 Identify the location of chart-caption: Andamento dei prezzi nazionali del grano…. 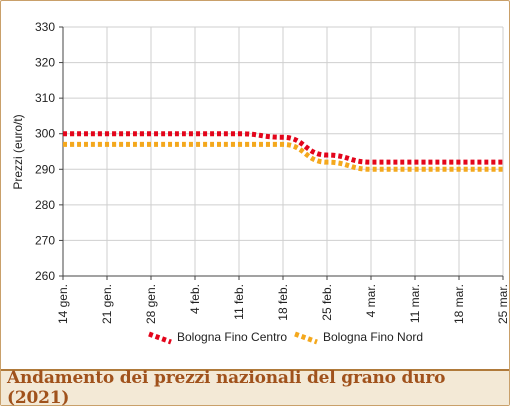
(226, 388).